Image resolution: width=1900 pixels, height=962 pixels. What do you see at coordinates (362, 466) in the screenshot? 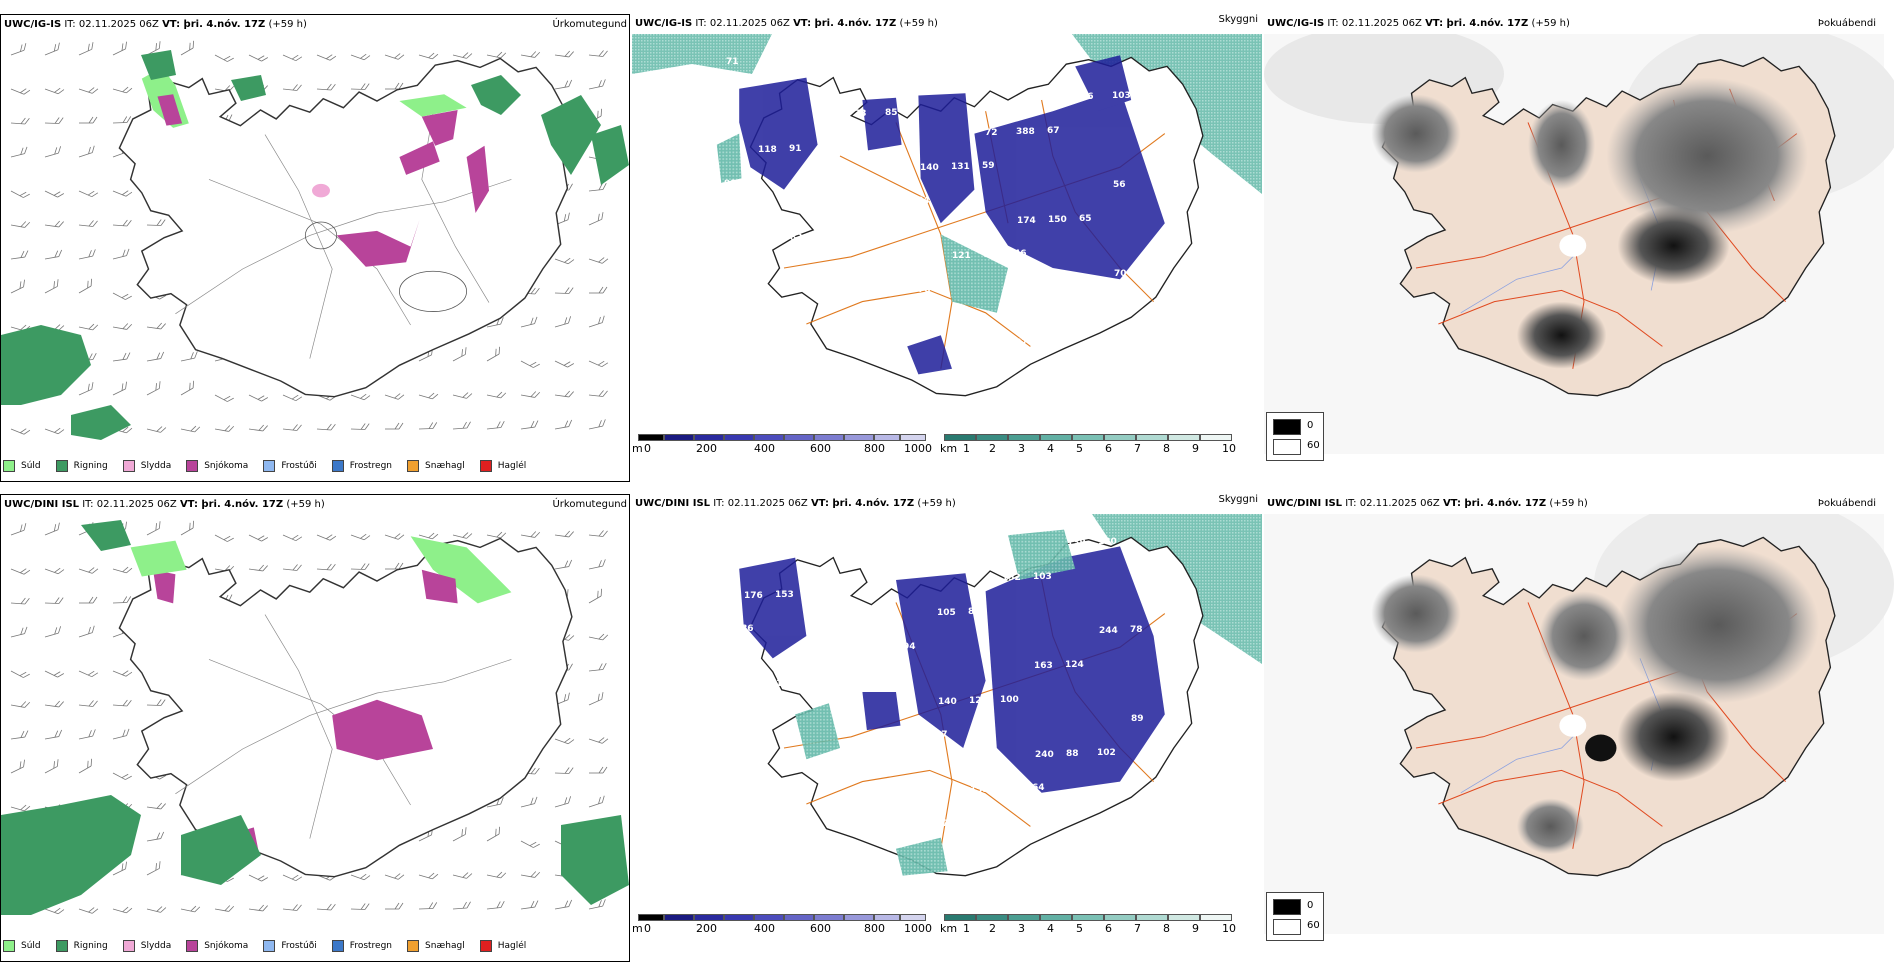
I see `legend-item: Frostregn` at bounding box center [362, 466].